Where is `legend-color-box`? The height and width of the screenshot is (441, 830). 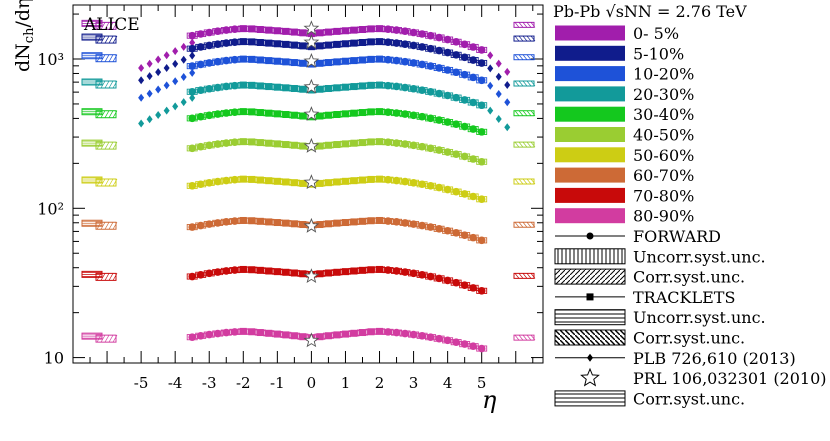
legend-color-box is located at coordinates (590, 155).